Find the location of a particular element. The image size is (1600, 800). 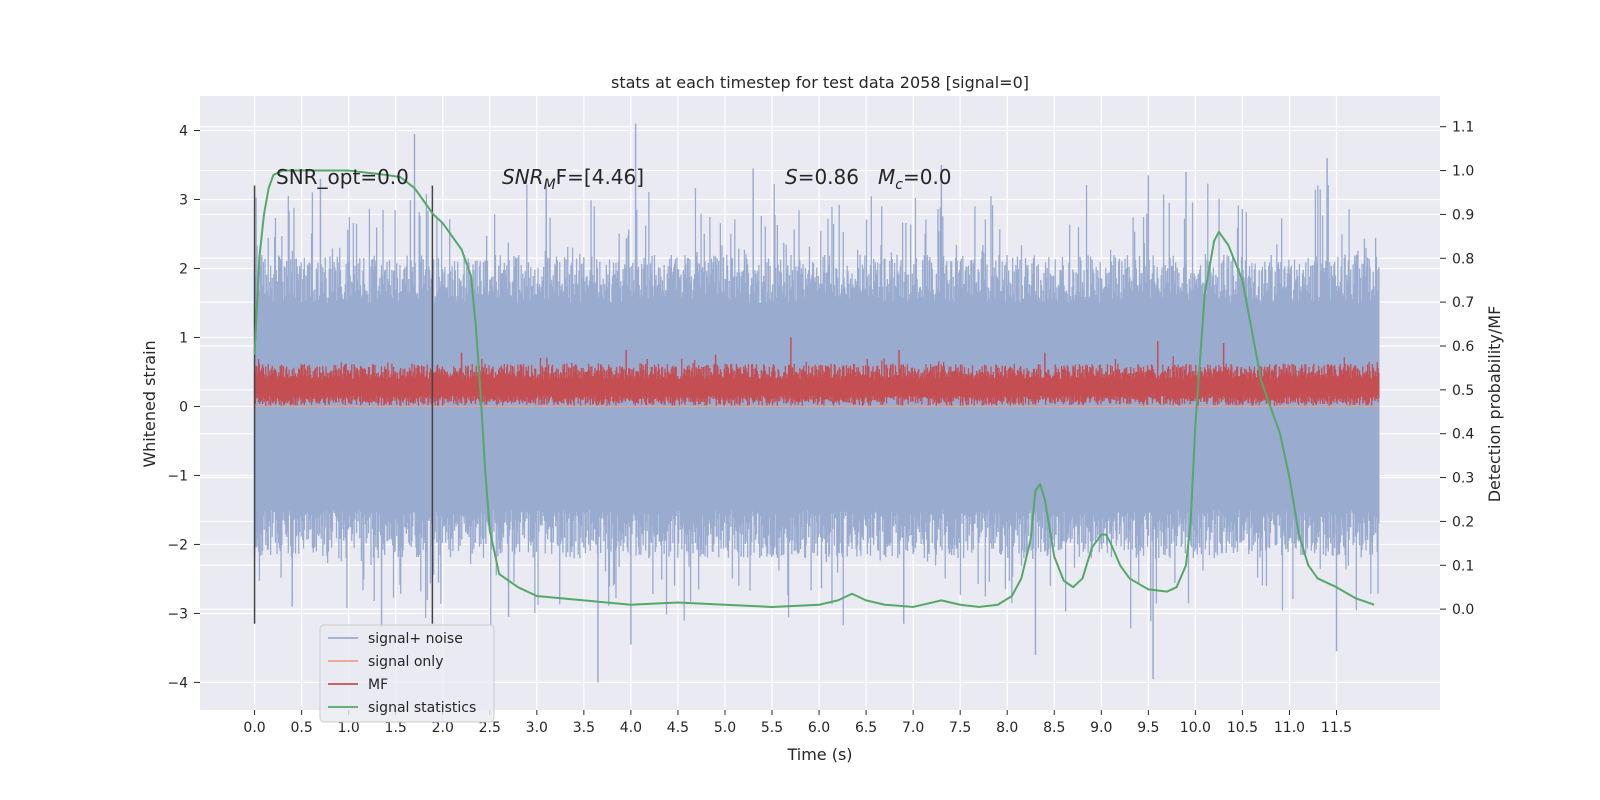

y-tick-label: 0 is located at coordinates (183, 407).